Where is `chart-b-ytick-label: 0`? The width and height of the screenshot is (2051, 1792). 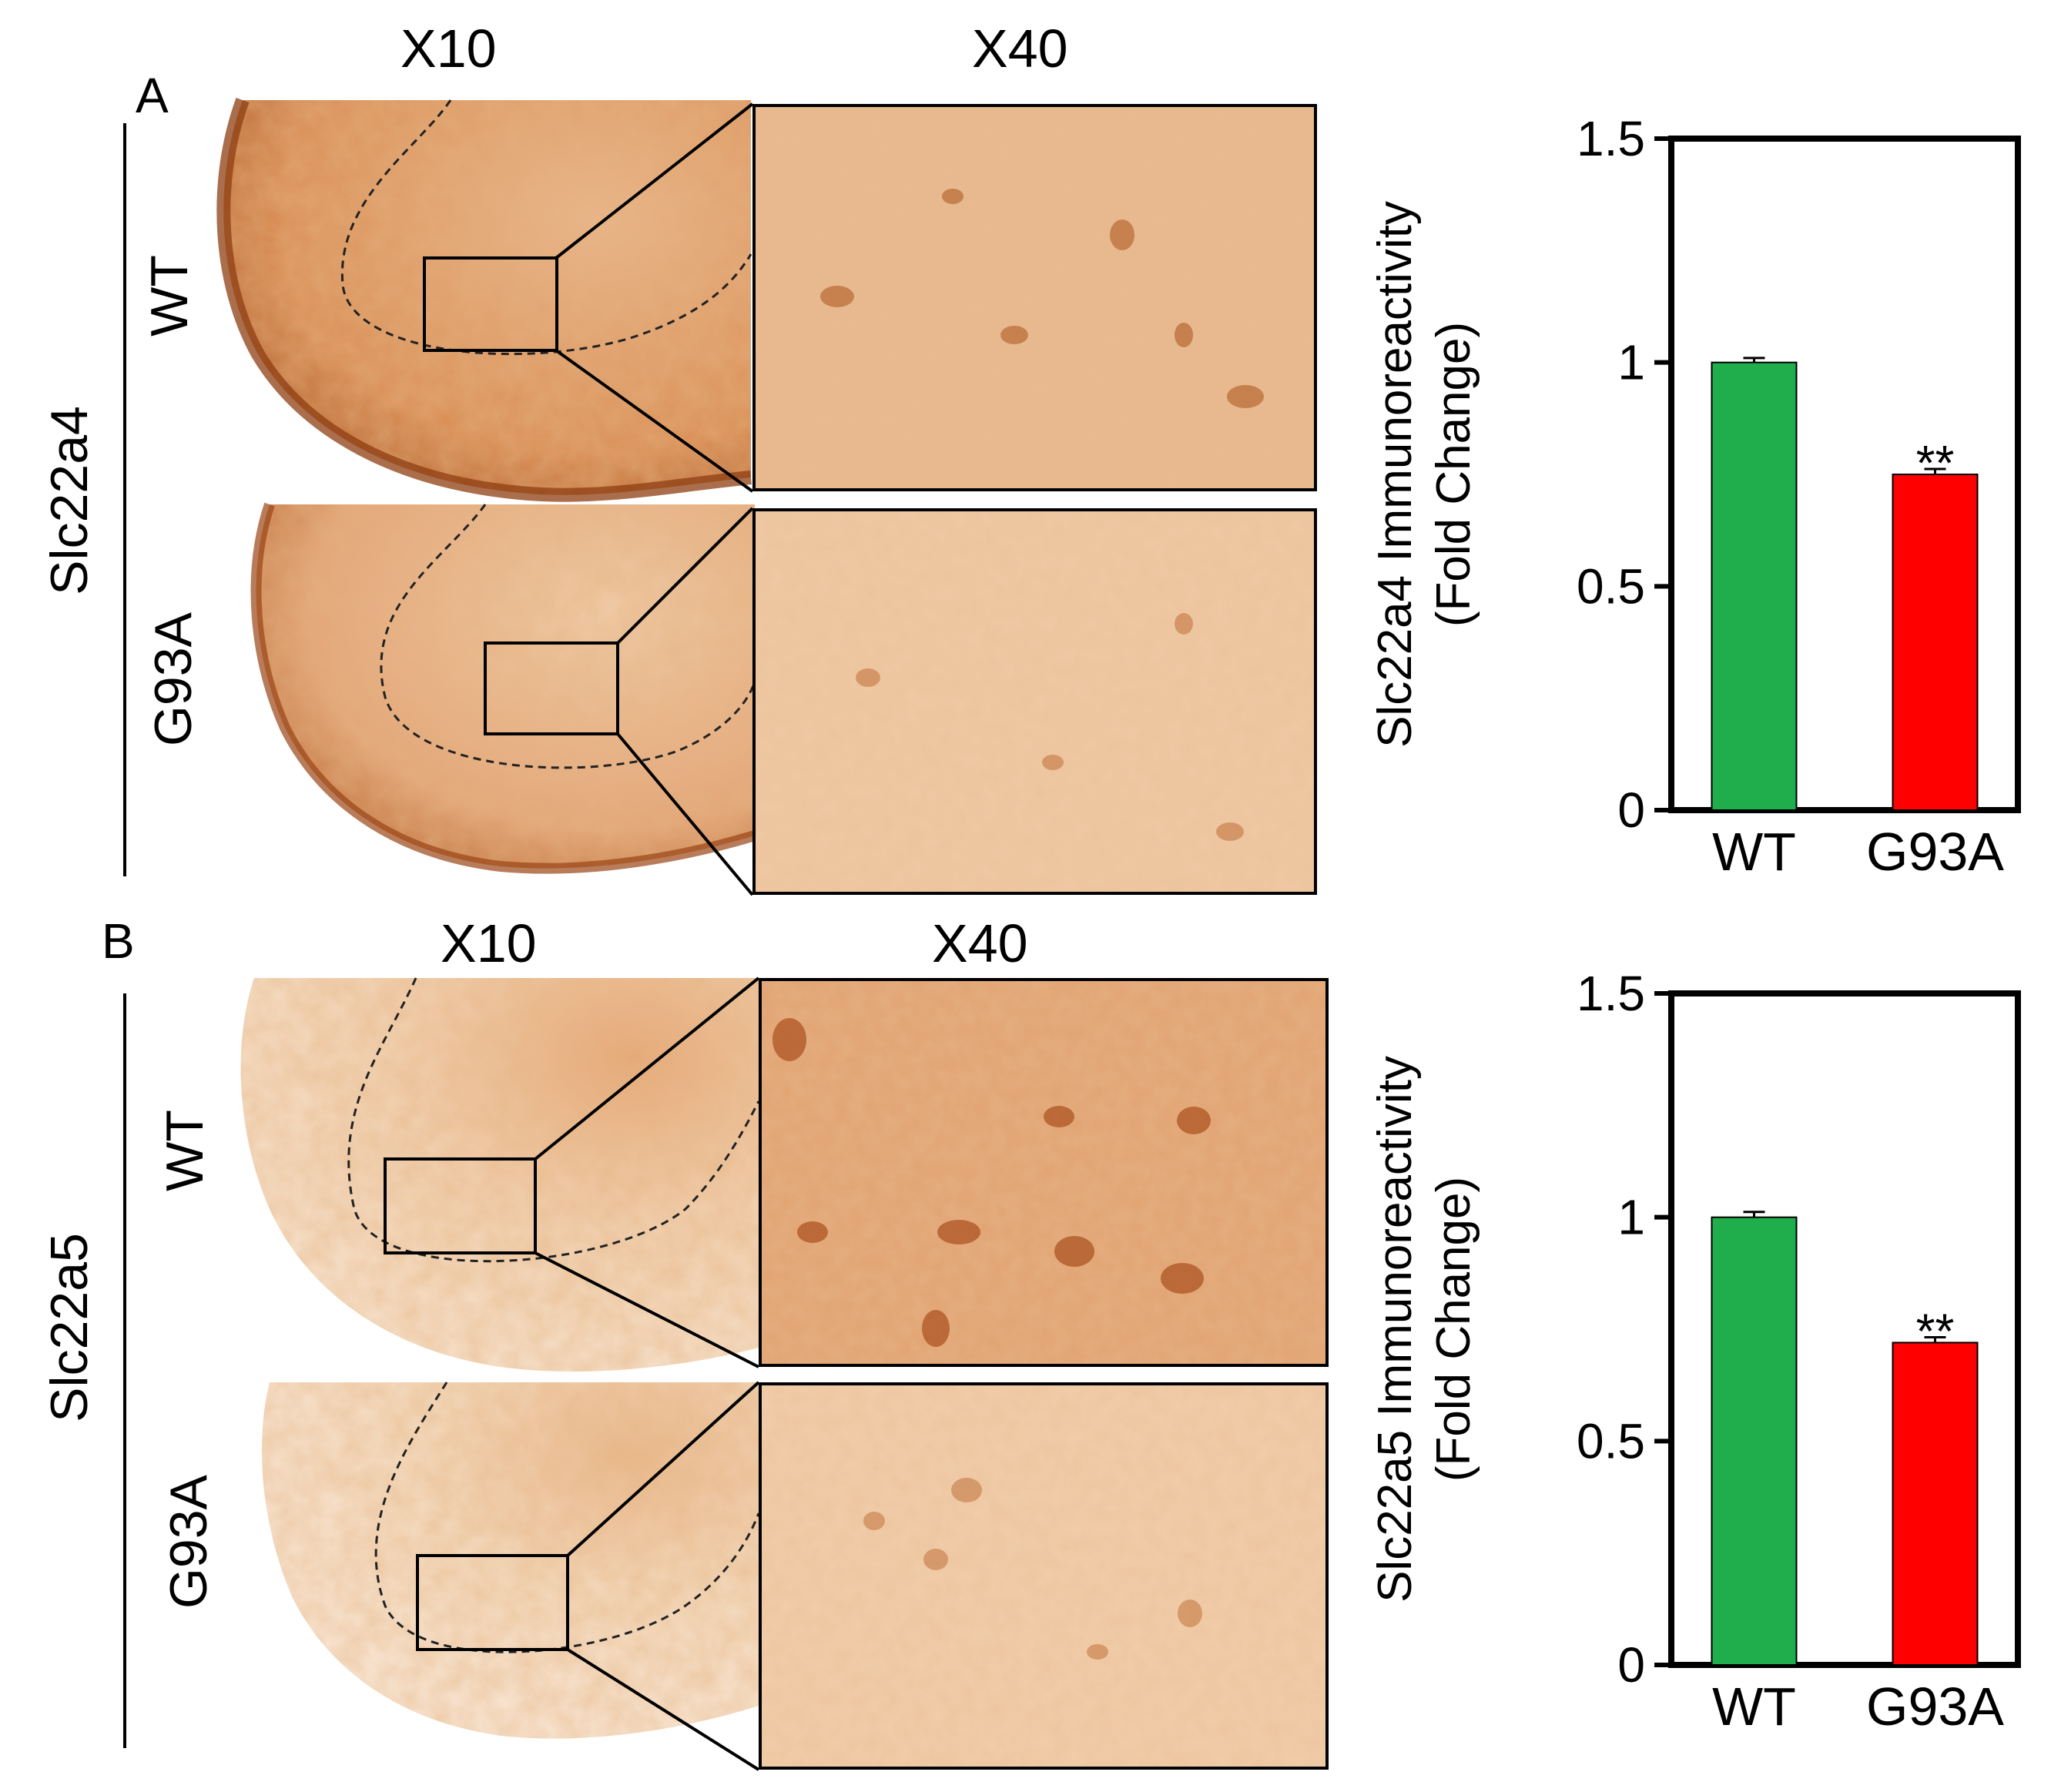
chart-b-ytick-label: 0 is located at coordinates (1631, 1665).